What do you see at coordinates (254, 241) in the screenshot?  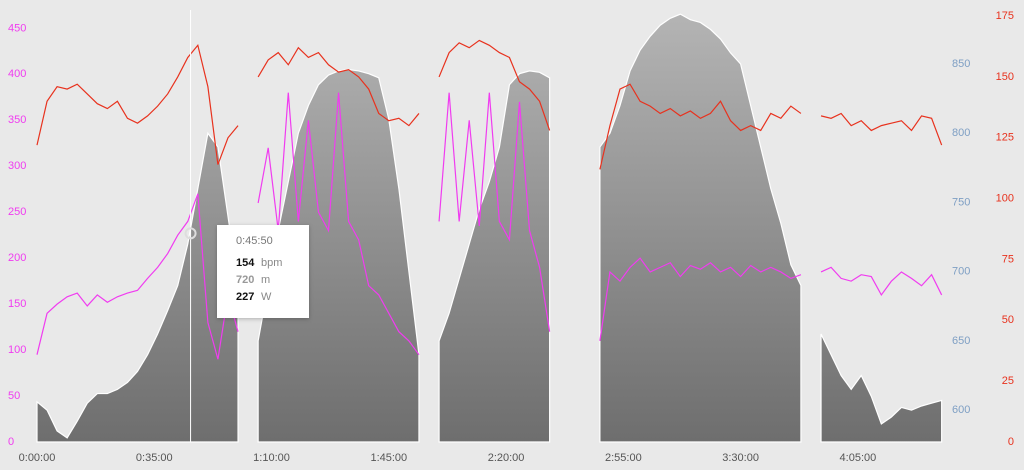 I see `tooltip-time: 0:45:50` at bounding box center [254, 241].